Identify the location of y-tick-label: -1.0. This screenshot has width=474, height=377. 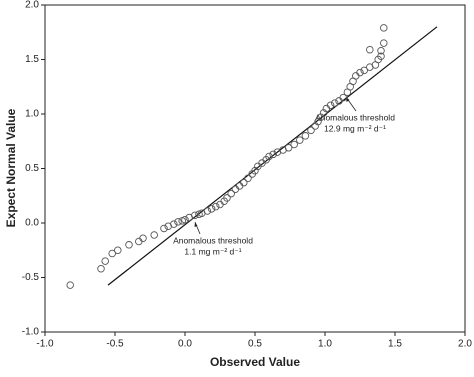
(31, 332).